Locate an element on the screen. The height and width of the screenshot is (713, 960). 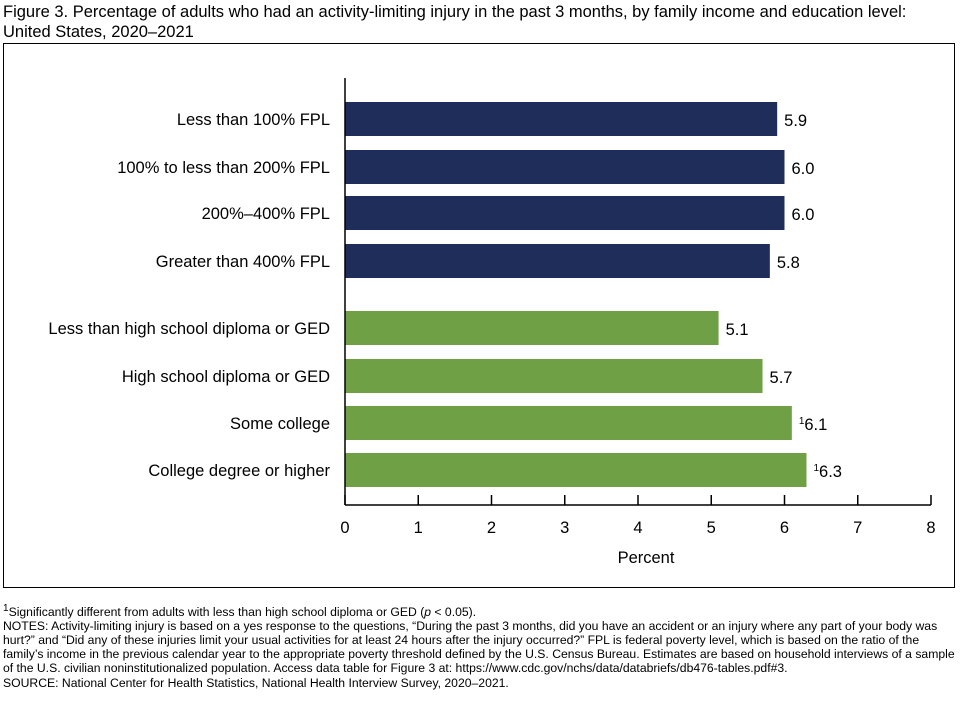
x-tick-label: 8 is located at coordinates (930, 528).